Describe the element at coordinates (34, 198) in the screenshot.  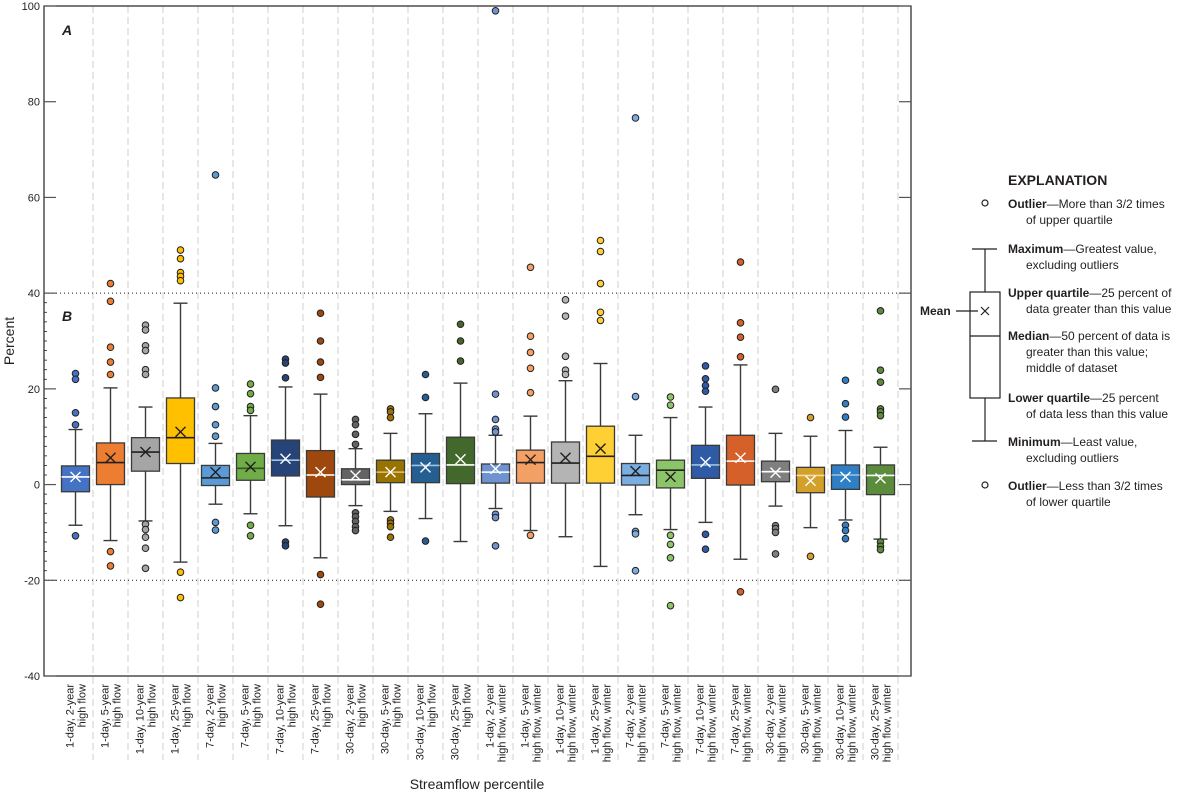
I see `y-tick-label: 60` at that location.